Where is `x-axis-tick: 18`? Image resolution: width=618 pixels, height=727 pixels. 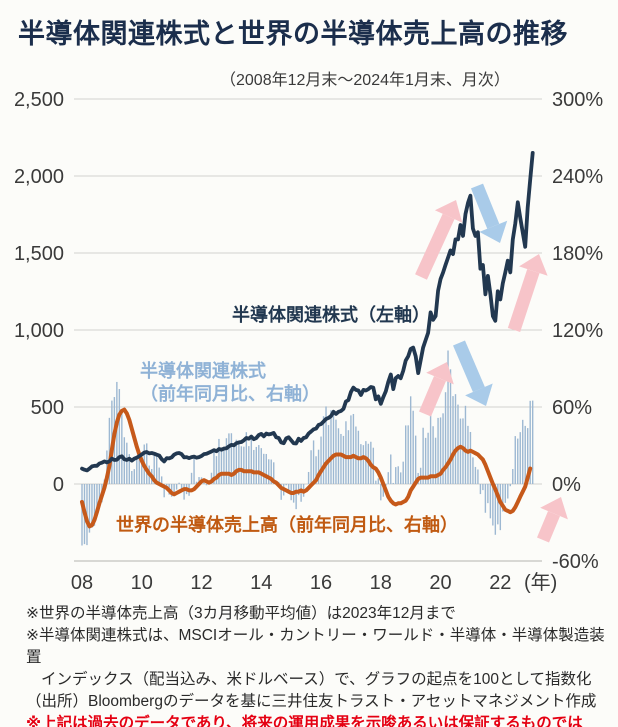 x-axis-tick: 18 is located at coordinates (381, 583).